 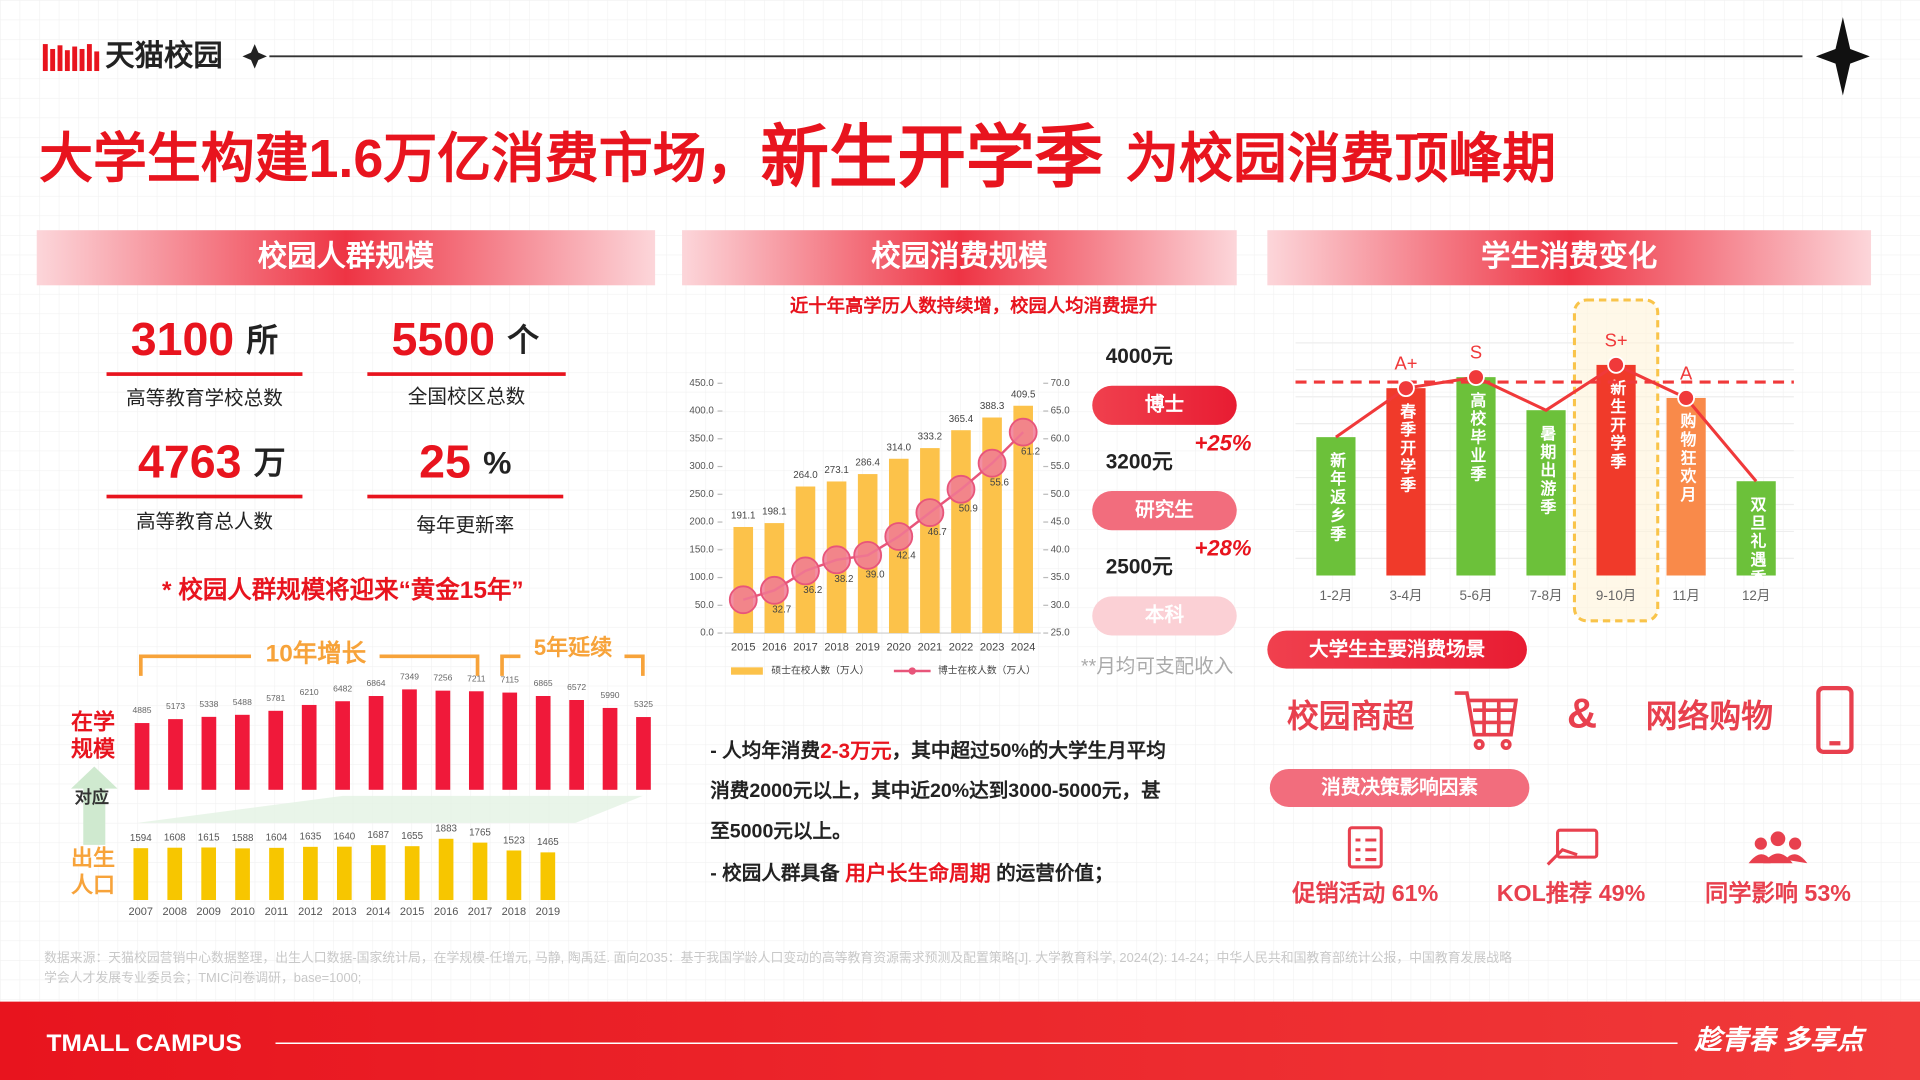 I want to click on x-tick-label: 2009, so click(x=208, y=912).